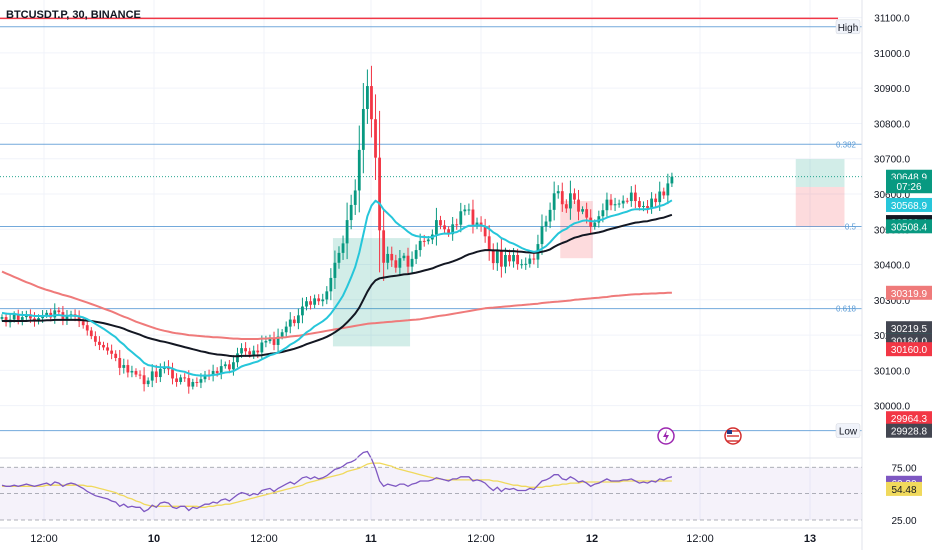 The height and width of the screenshot is (550, 932). I want to click on price-label: 29928.8, so click(909, 432).